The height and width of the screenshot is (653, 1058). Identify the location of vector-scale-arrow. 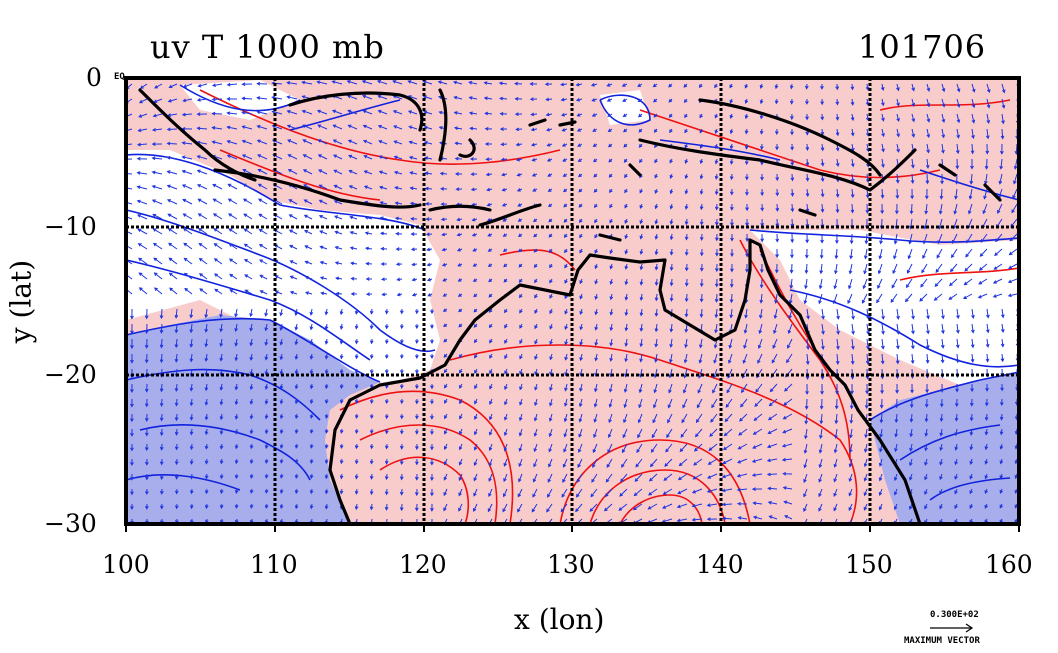
(952, 628).